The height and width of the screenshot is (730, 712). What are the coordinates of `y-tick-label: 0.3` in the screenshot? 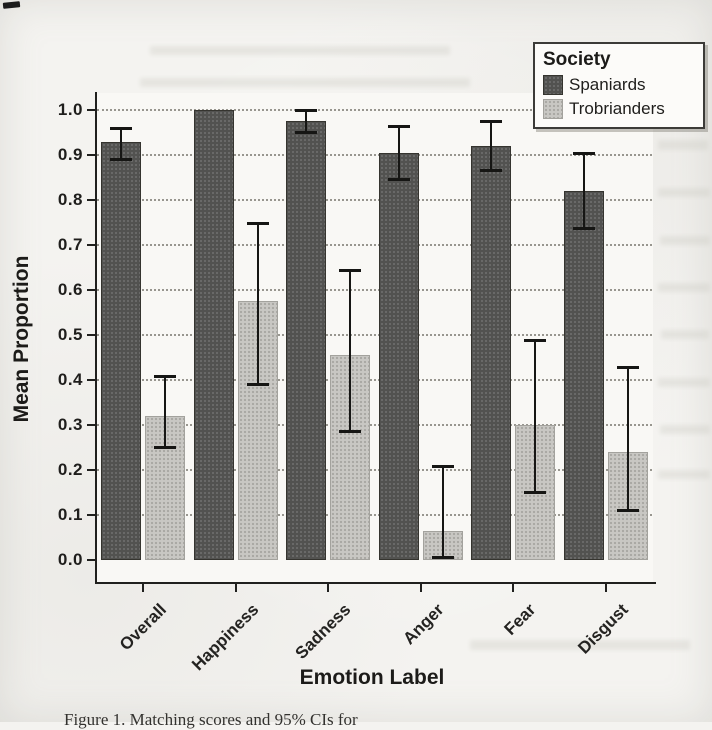 It's located at (70, 424).